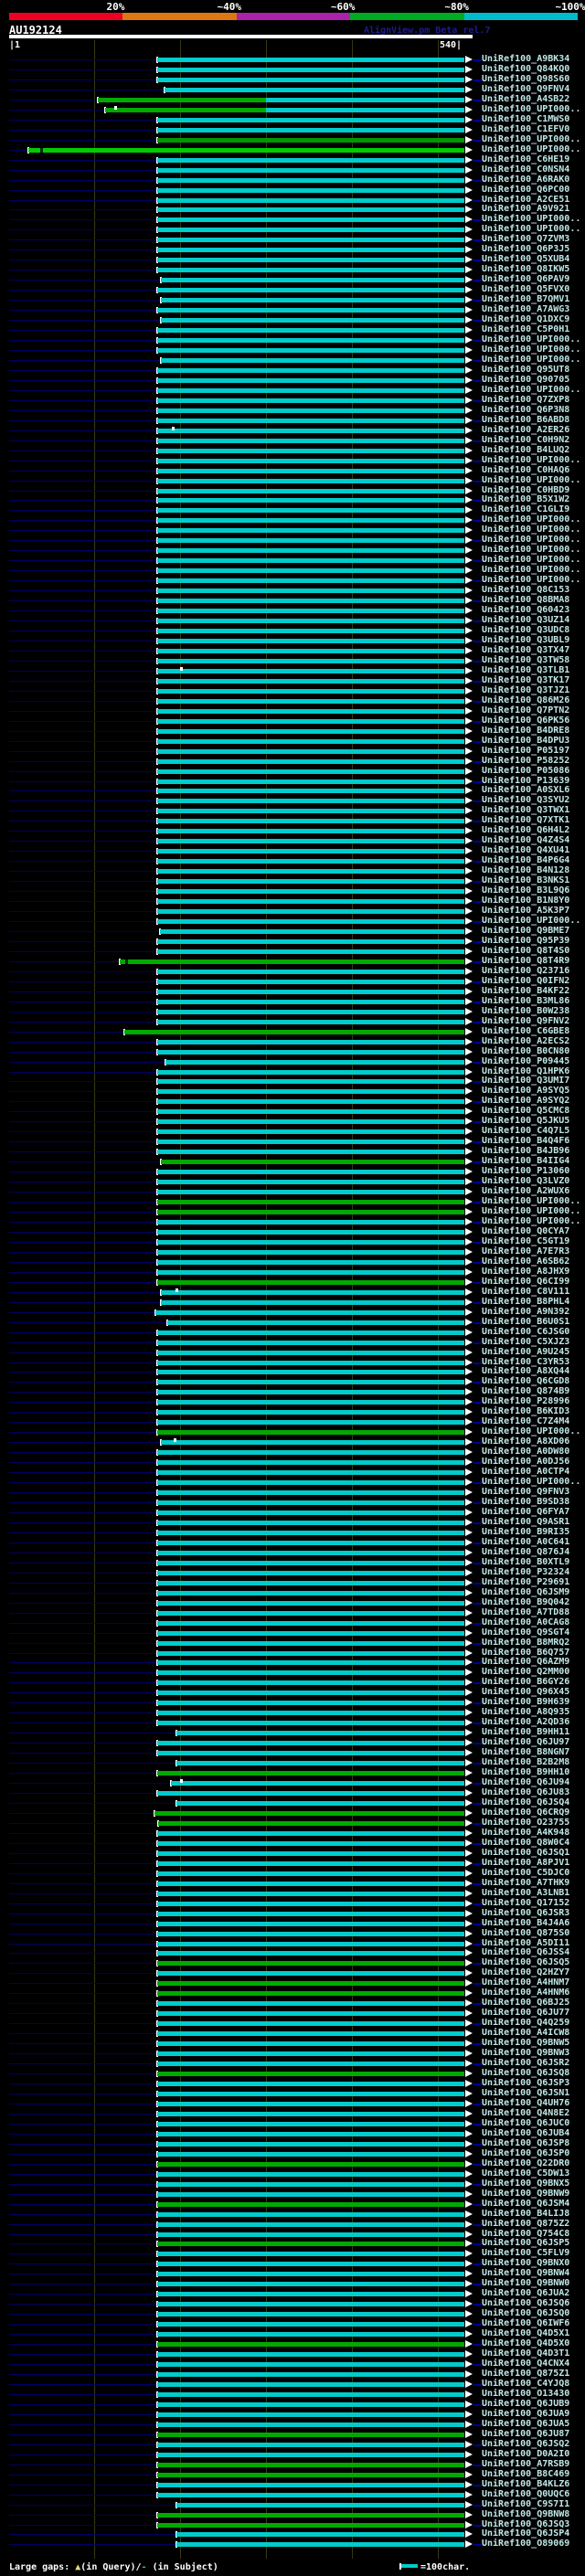 Image resolution: width=585 pixels, height=2576 pixels. Describe the element at coordinates (526, 2152) in the screenshot. I see `subject-label: UniRef100_Q6JSP0` at that location.